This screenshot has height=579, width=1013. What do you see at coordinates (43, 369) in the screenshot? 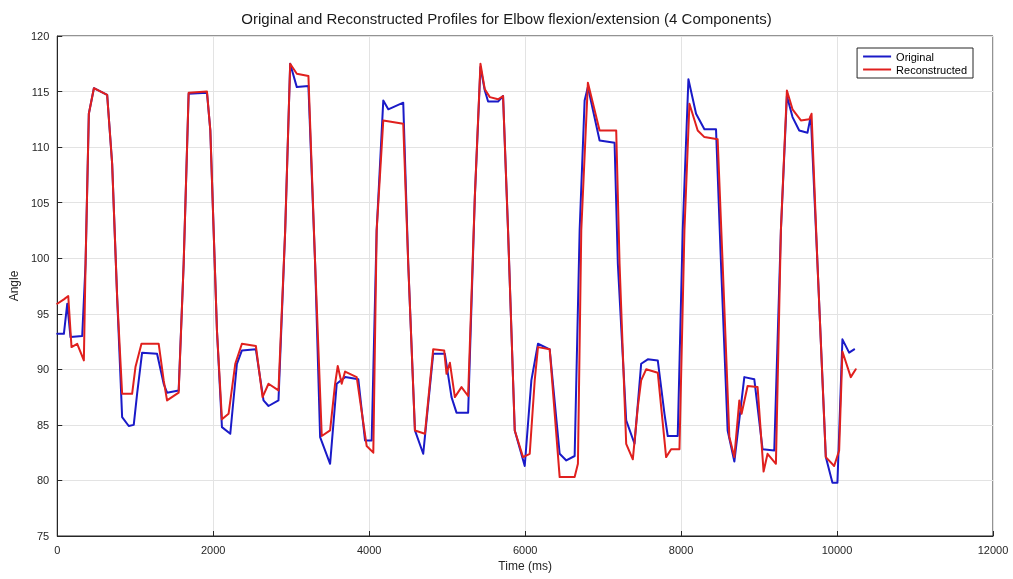
I see `y-tick-label: 90` at bounding box center [43, 369].